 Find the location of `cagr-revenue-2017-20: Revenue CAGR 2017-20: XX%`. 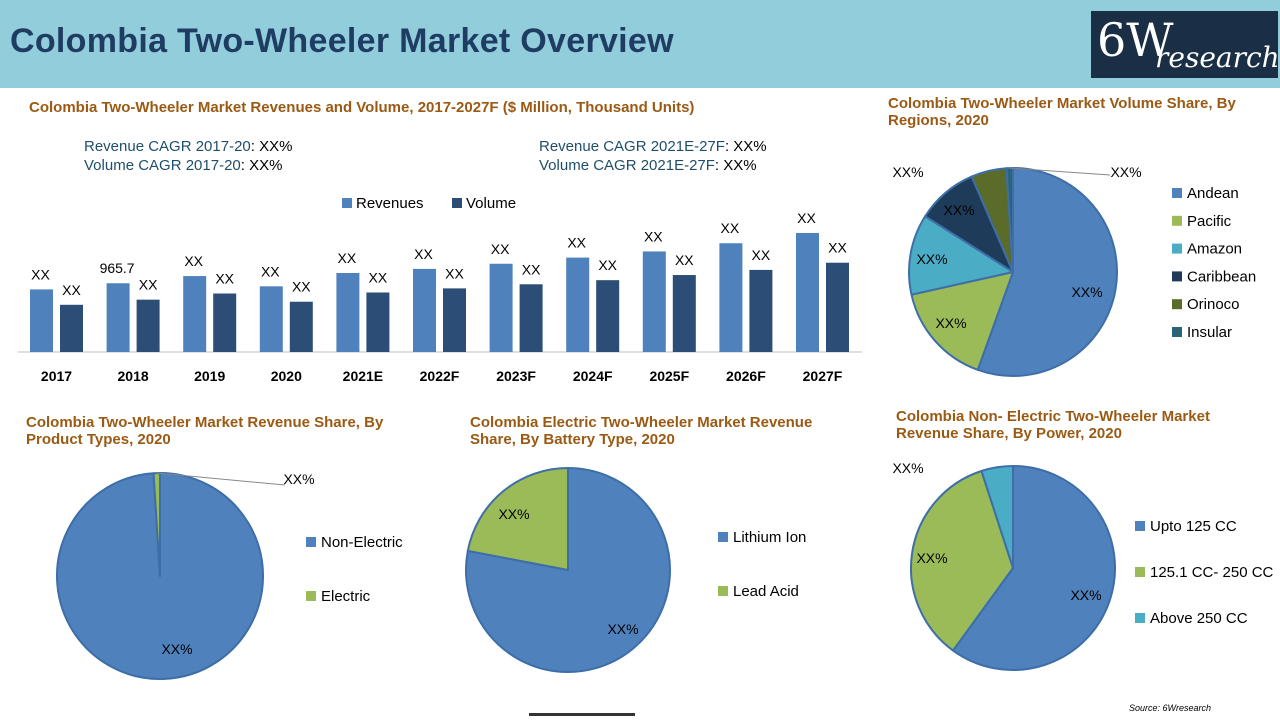

cagr-revenue-2017-20: Revenue CAGR 2017-20: XX% is located at coordinates (188, 146).